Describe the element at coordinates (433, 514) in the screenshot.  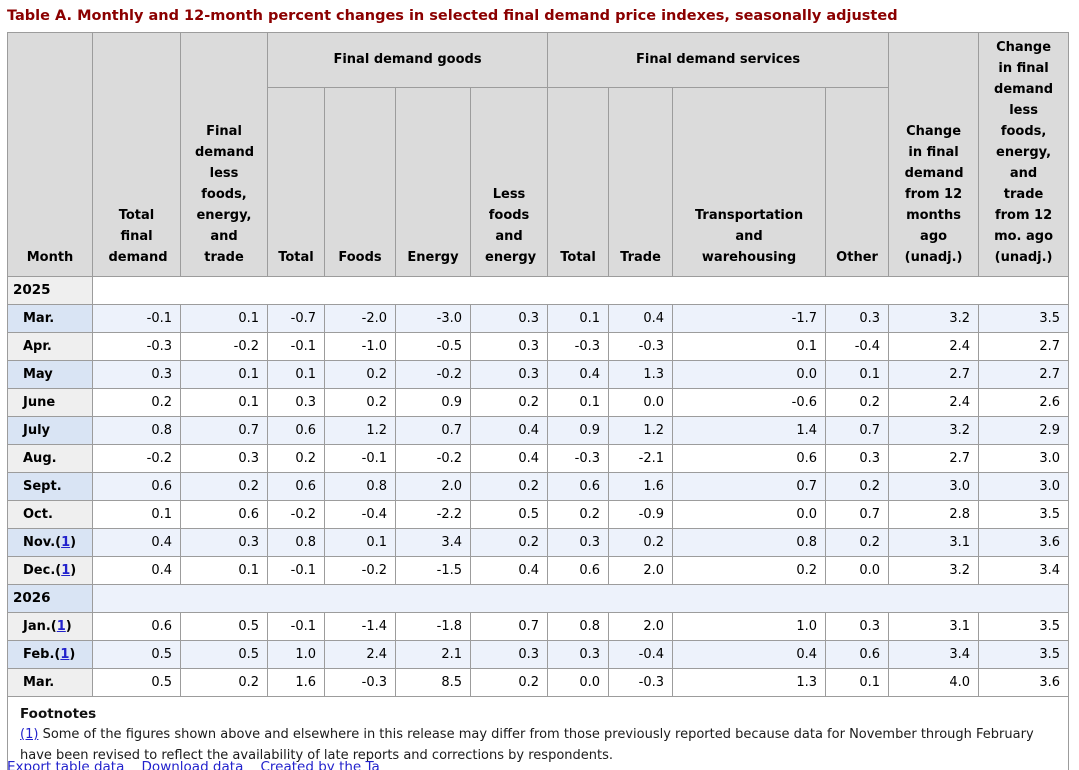
I see `data-cell: -2.2` at that location.